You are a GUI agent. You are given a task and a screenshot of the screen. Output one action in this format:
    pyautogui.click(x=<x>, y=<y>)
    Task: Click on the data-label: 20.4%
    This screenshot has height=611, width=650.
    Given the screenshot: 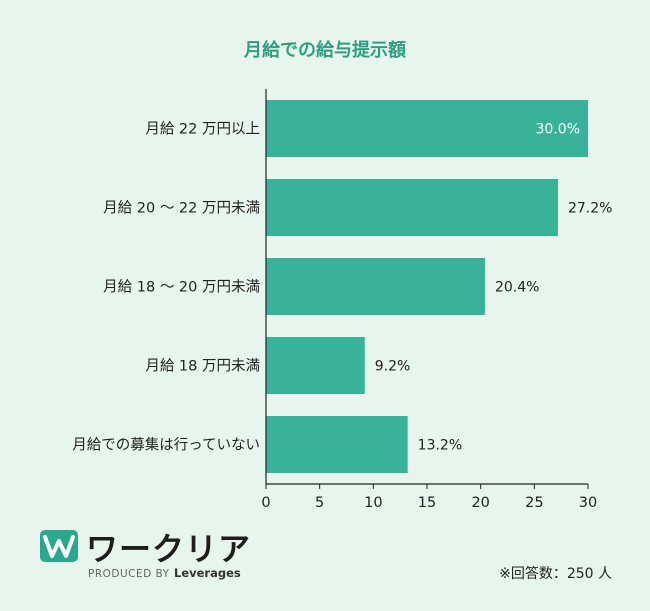 What is the action you would take?
    pyautogui.click(x=517, y=288)
    